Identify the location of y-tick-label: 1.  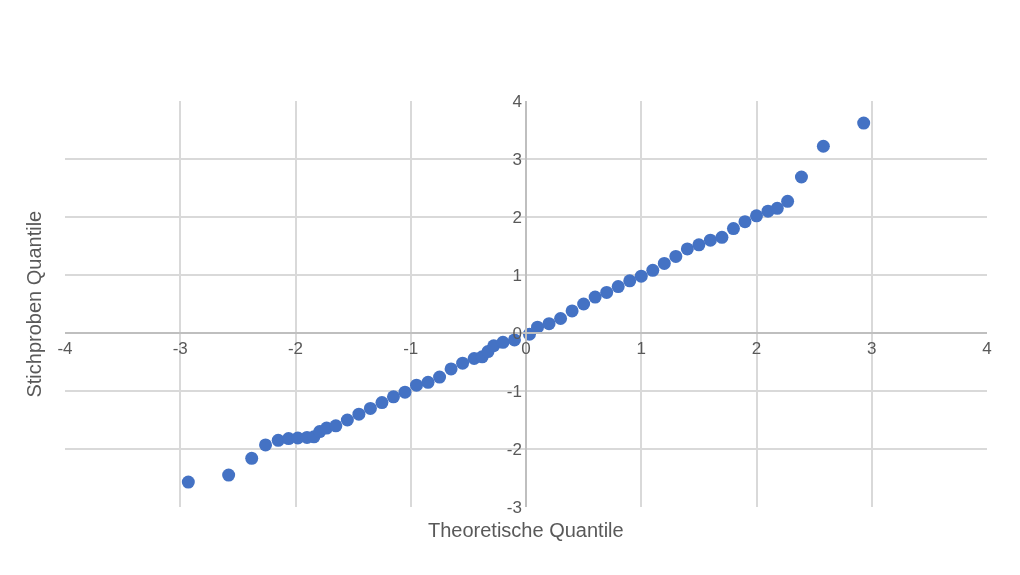
(517, 275).